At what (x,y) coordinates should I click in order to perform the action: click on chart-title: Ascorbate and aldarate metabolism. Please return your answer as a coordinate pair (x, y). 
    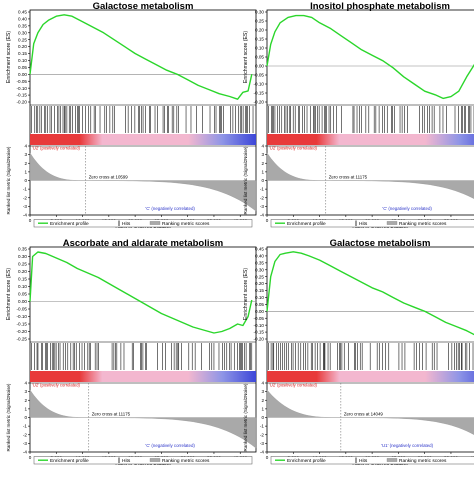
    Looking at the image, I should click on (143, 243).